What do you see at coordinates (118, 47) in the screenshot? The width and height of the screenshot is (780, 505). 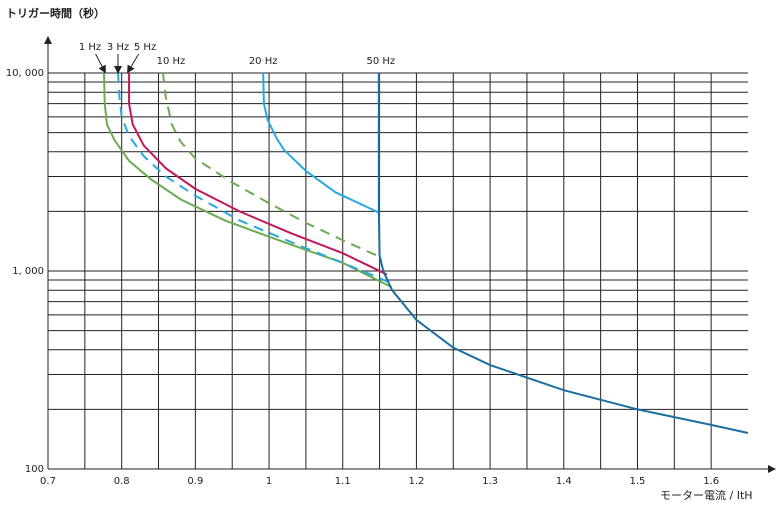 I see `series-label: 3 Hz` at bounding box center [118, 47].